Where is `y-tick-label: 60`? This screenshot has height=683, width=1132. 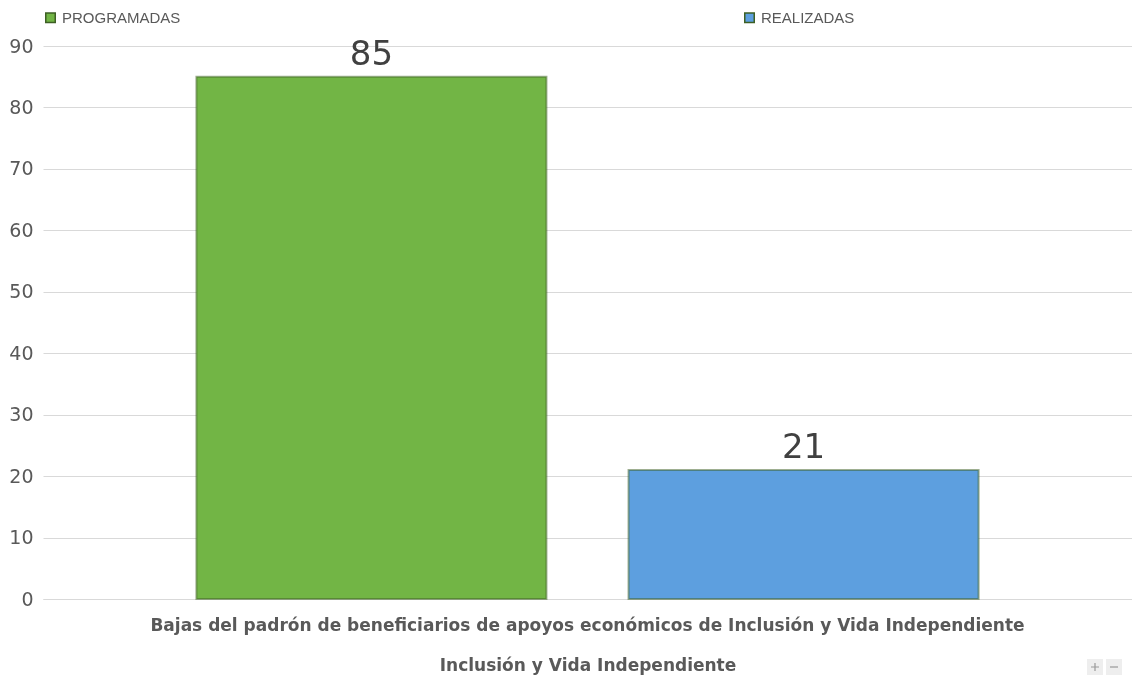 y-tick-label: 60 is located at coordinates (21, 229).